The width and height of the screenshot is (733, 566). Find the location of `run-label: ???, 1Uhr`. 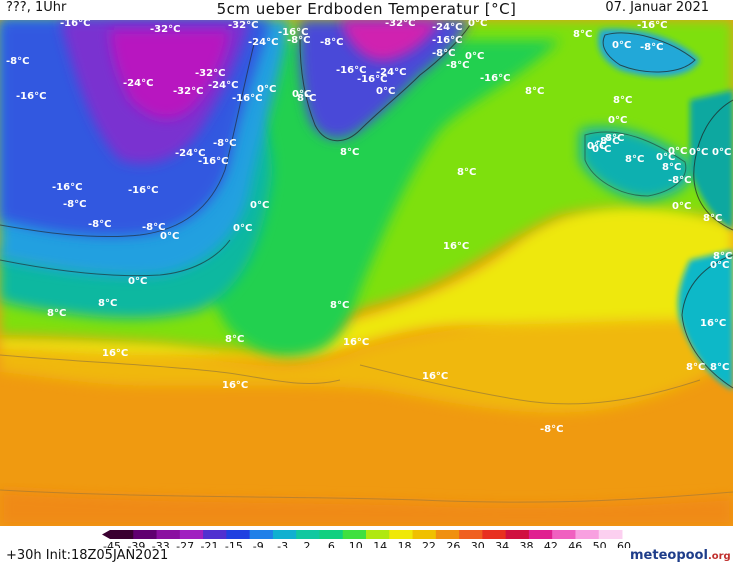

run-label: ???, 1Uhr is located at coordinates (36, 7).